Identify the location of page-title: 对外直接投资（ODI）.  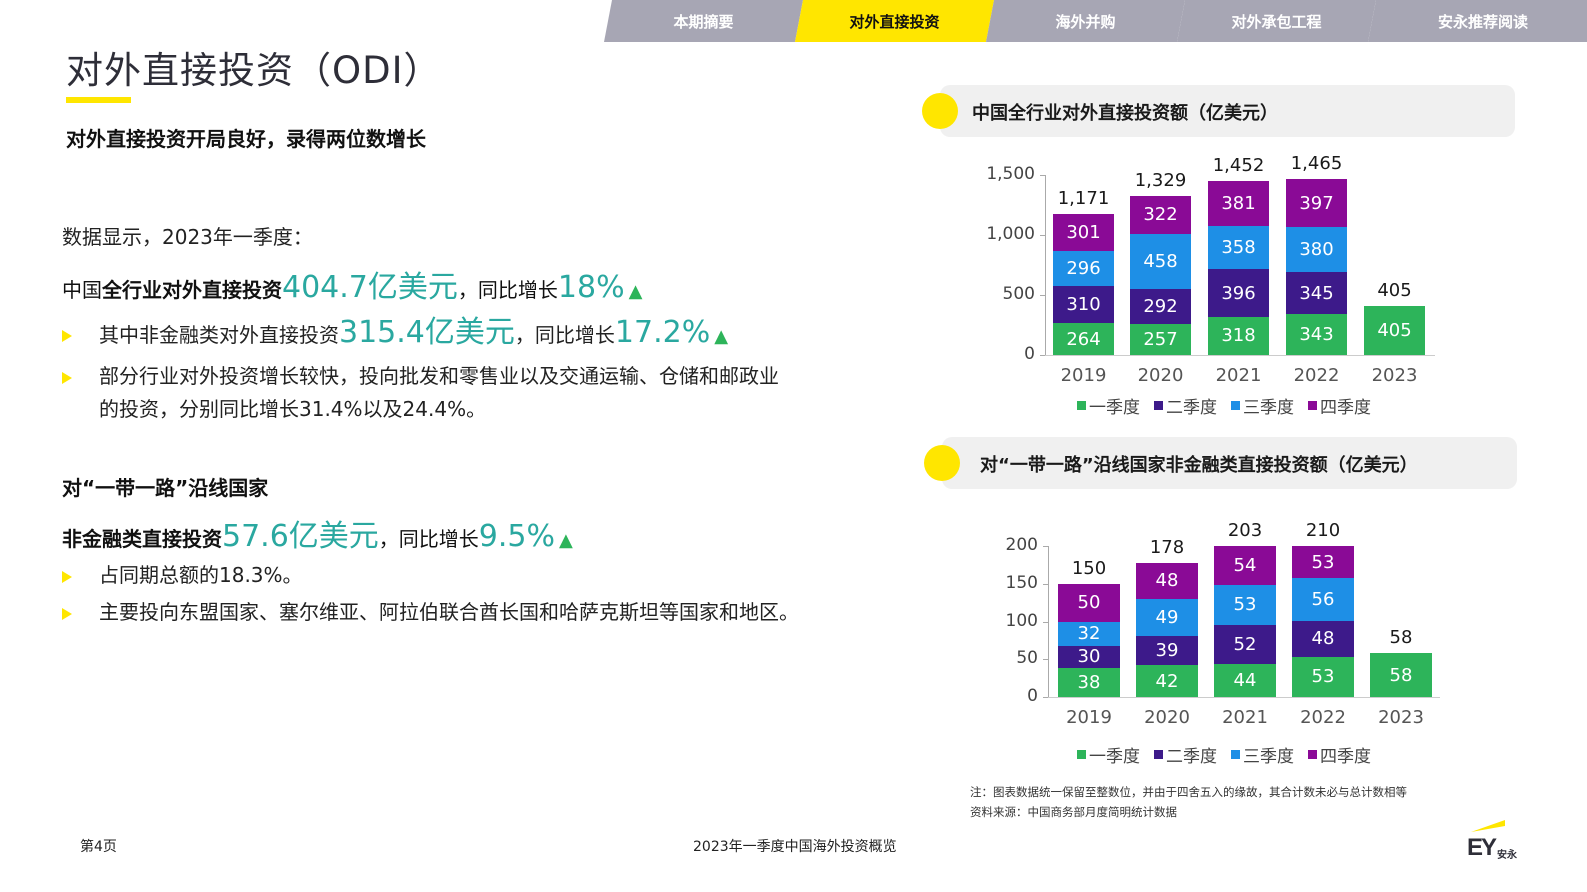
(254, 70).